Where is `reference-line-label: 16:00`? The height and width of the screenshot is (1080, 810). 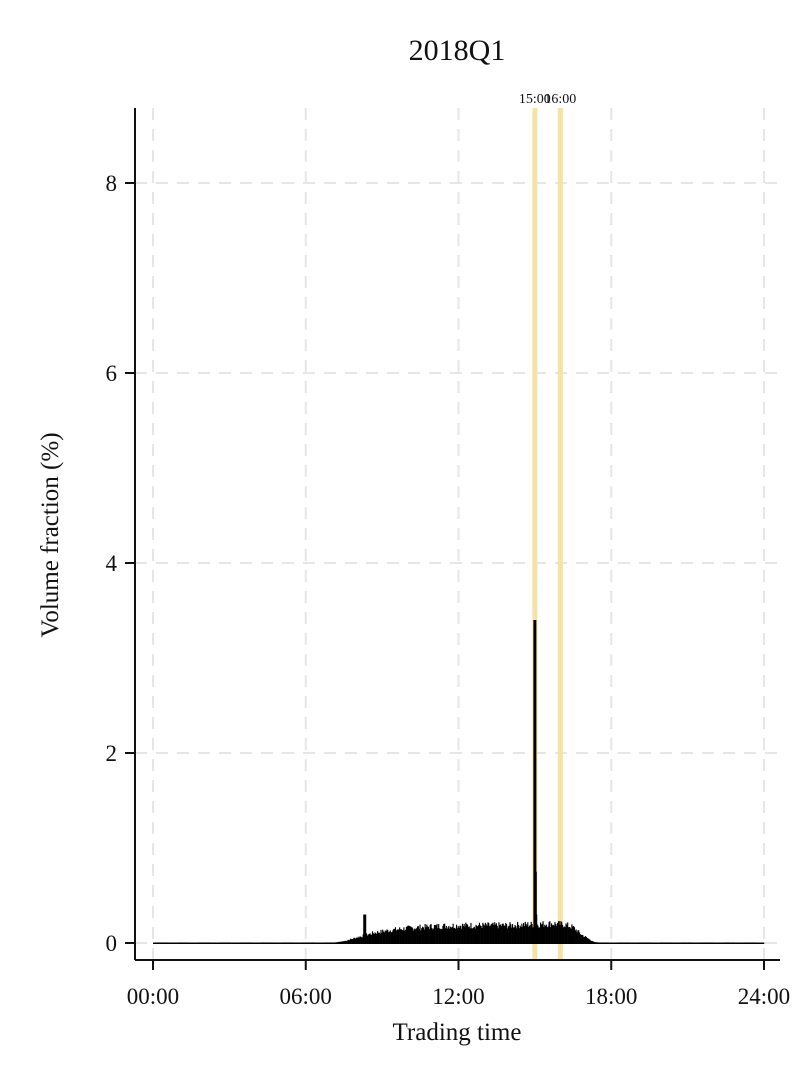 reference-line-label: 16:00 is located at coordinates (560, 99).